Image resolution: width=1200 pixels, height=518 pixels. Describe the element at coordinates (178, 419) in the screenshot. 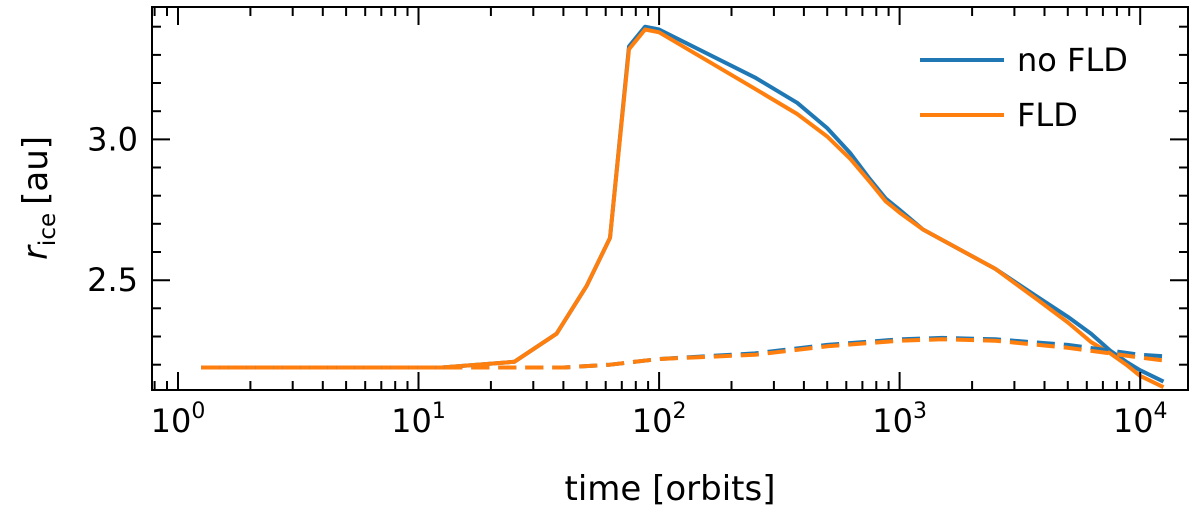

I see `x-tick-label: 10⁰` at that location.